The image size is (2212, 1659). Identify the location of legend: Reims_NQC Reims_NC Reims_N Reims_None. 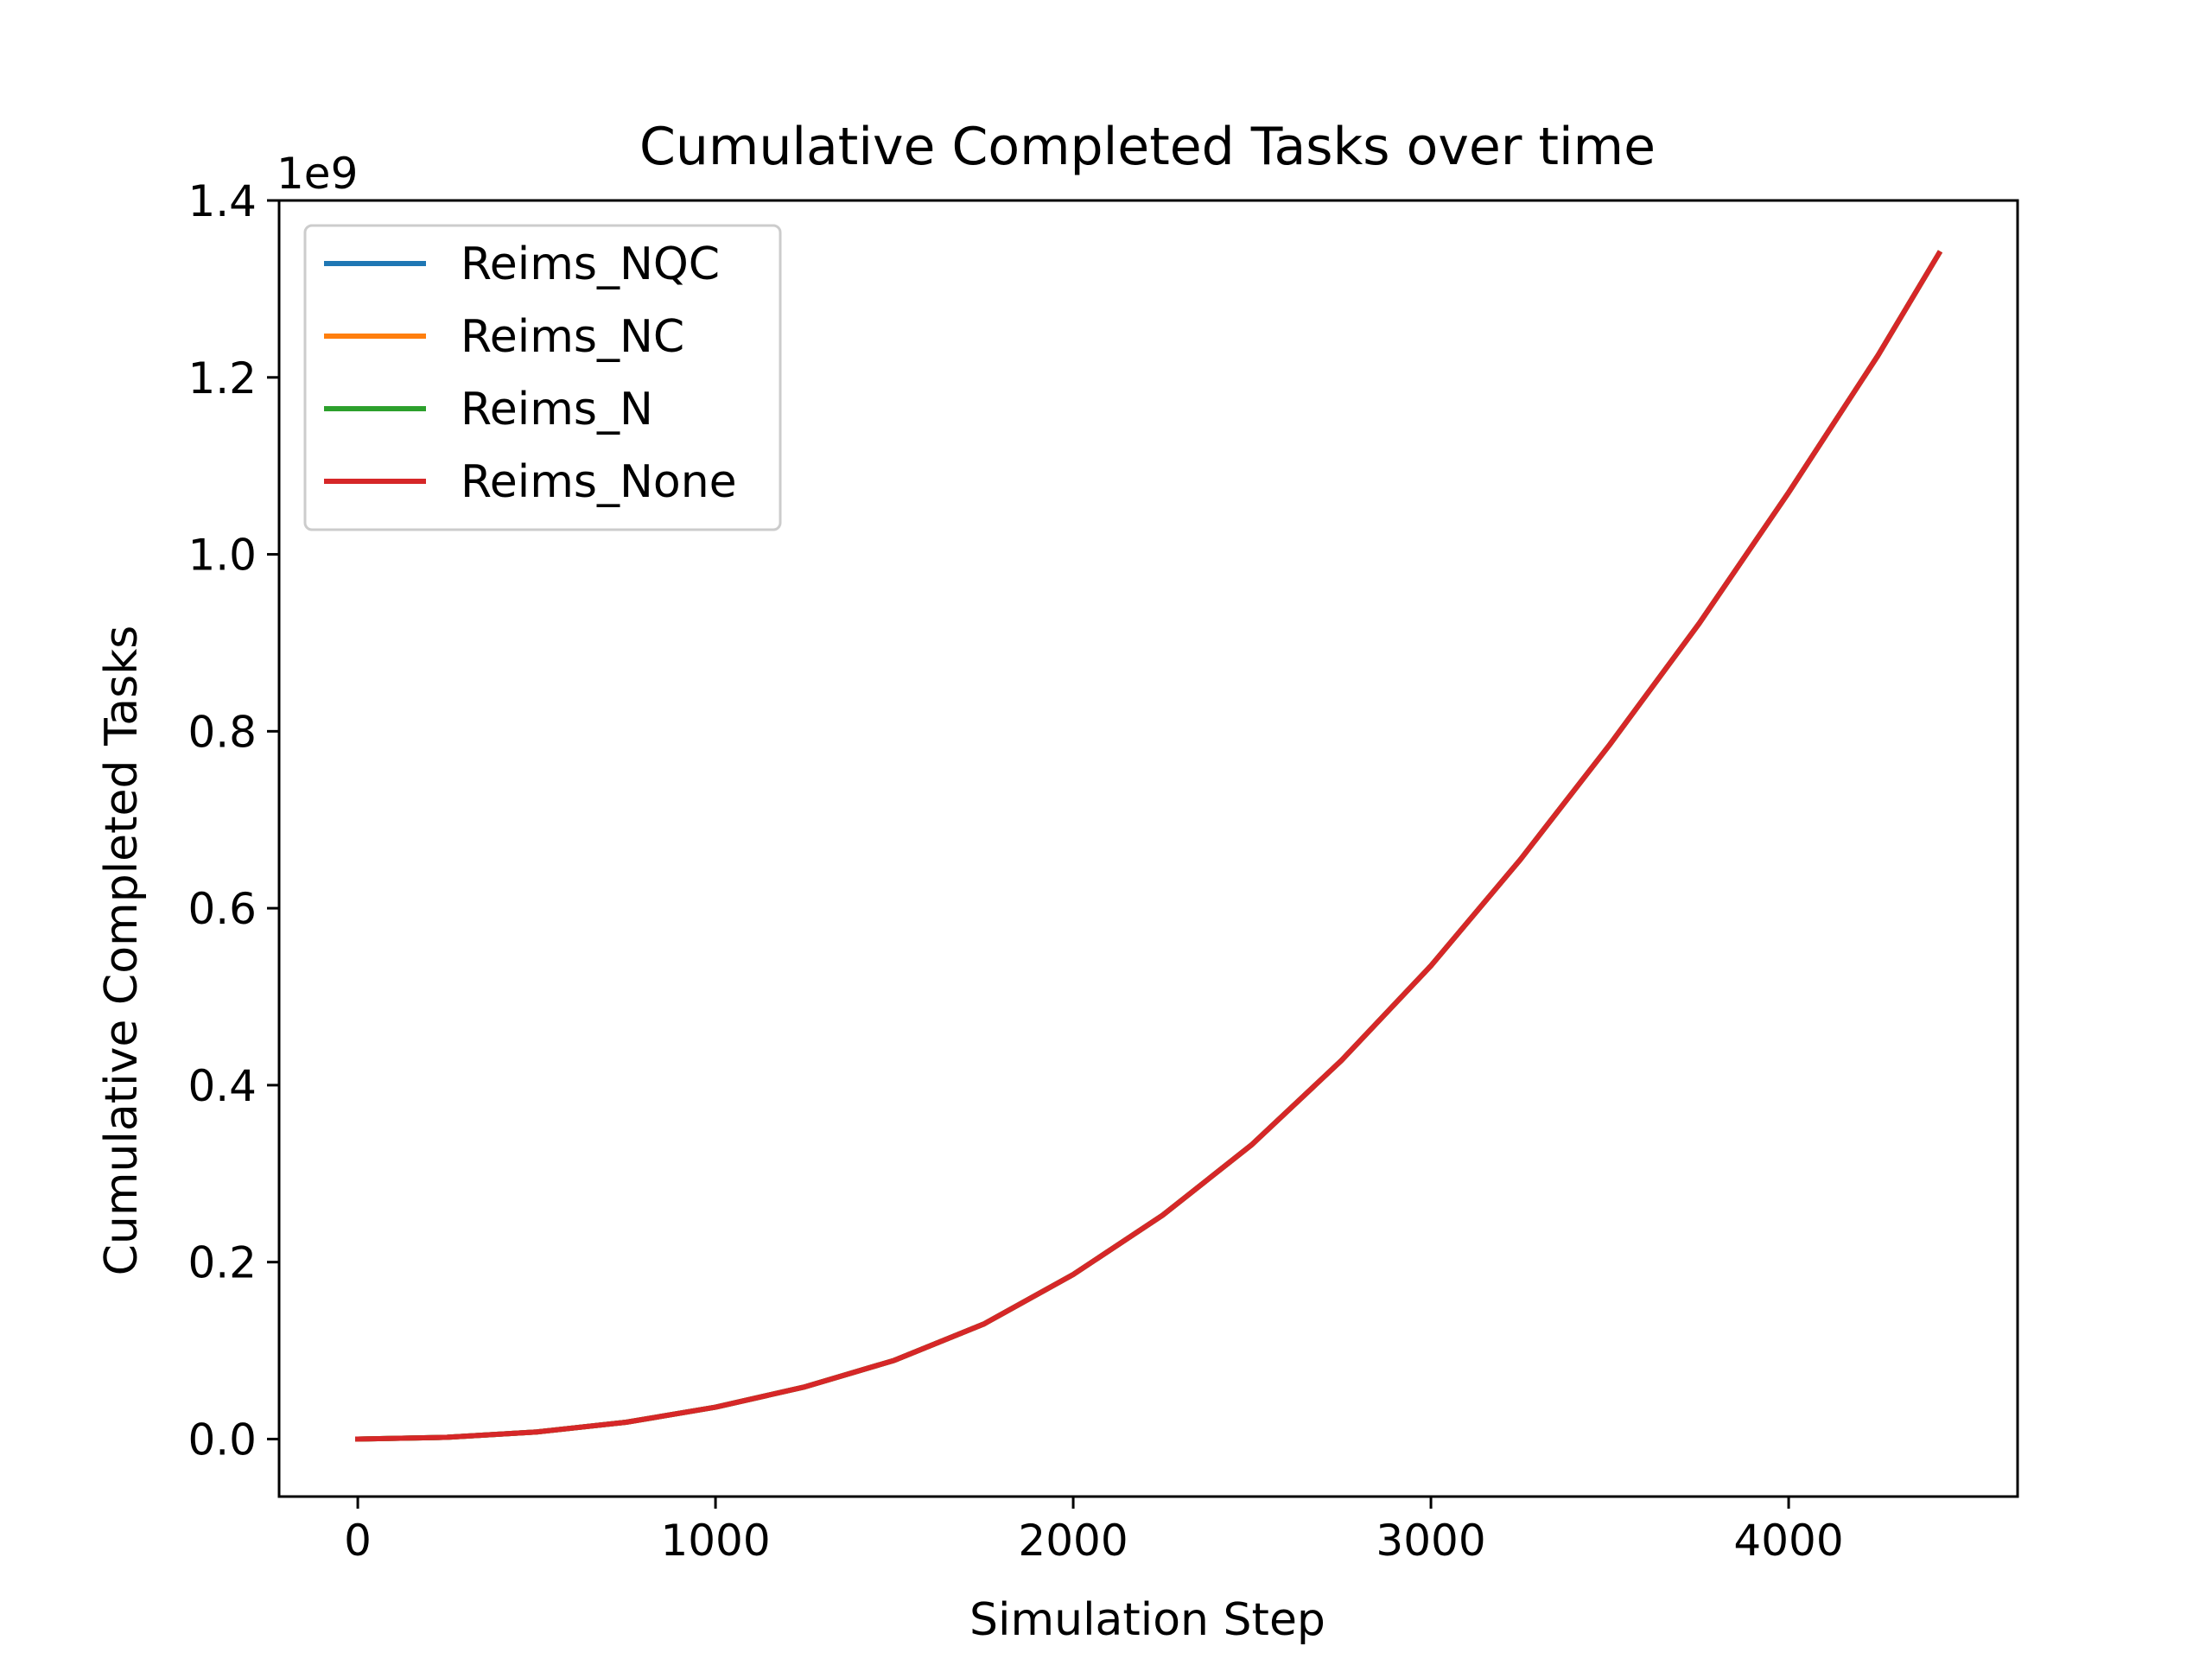
(542, 377).